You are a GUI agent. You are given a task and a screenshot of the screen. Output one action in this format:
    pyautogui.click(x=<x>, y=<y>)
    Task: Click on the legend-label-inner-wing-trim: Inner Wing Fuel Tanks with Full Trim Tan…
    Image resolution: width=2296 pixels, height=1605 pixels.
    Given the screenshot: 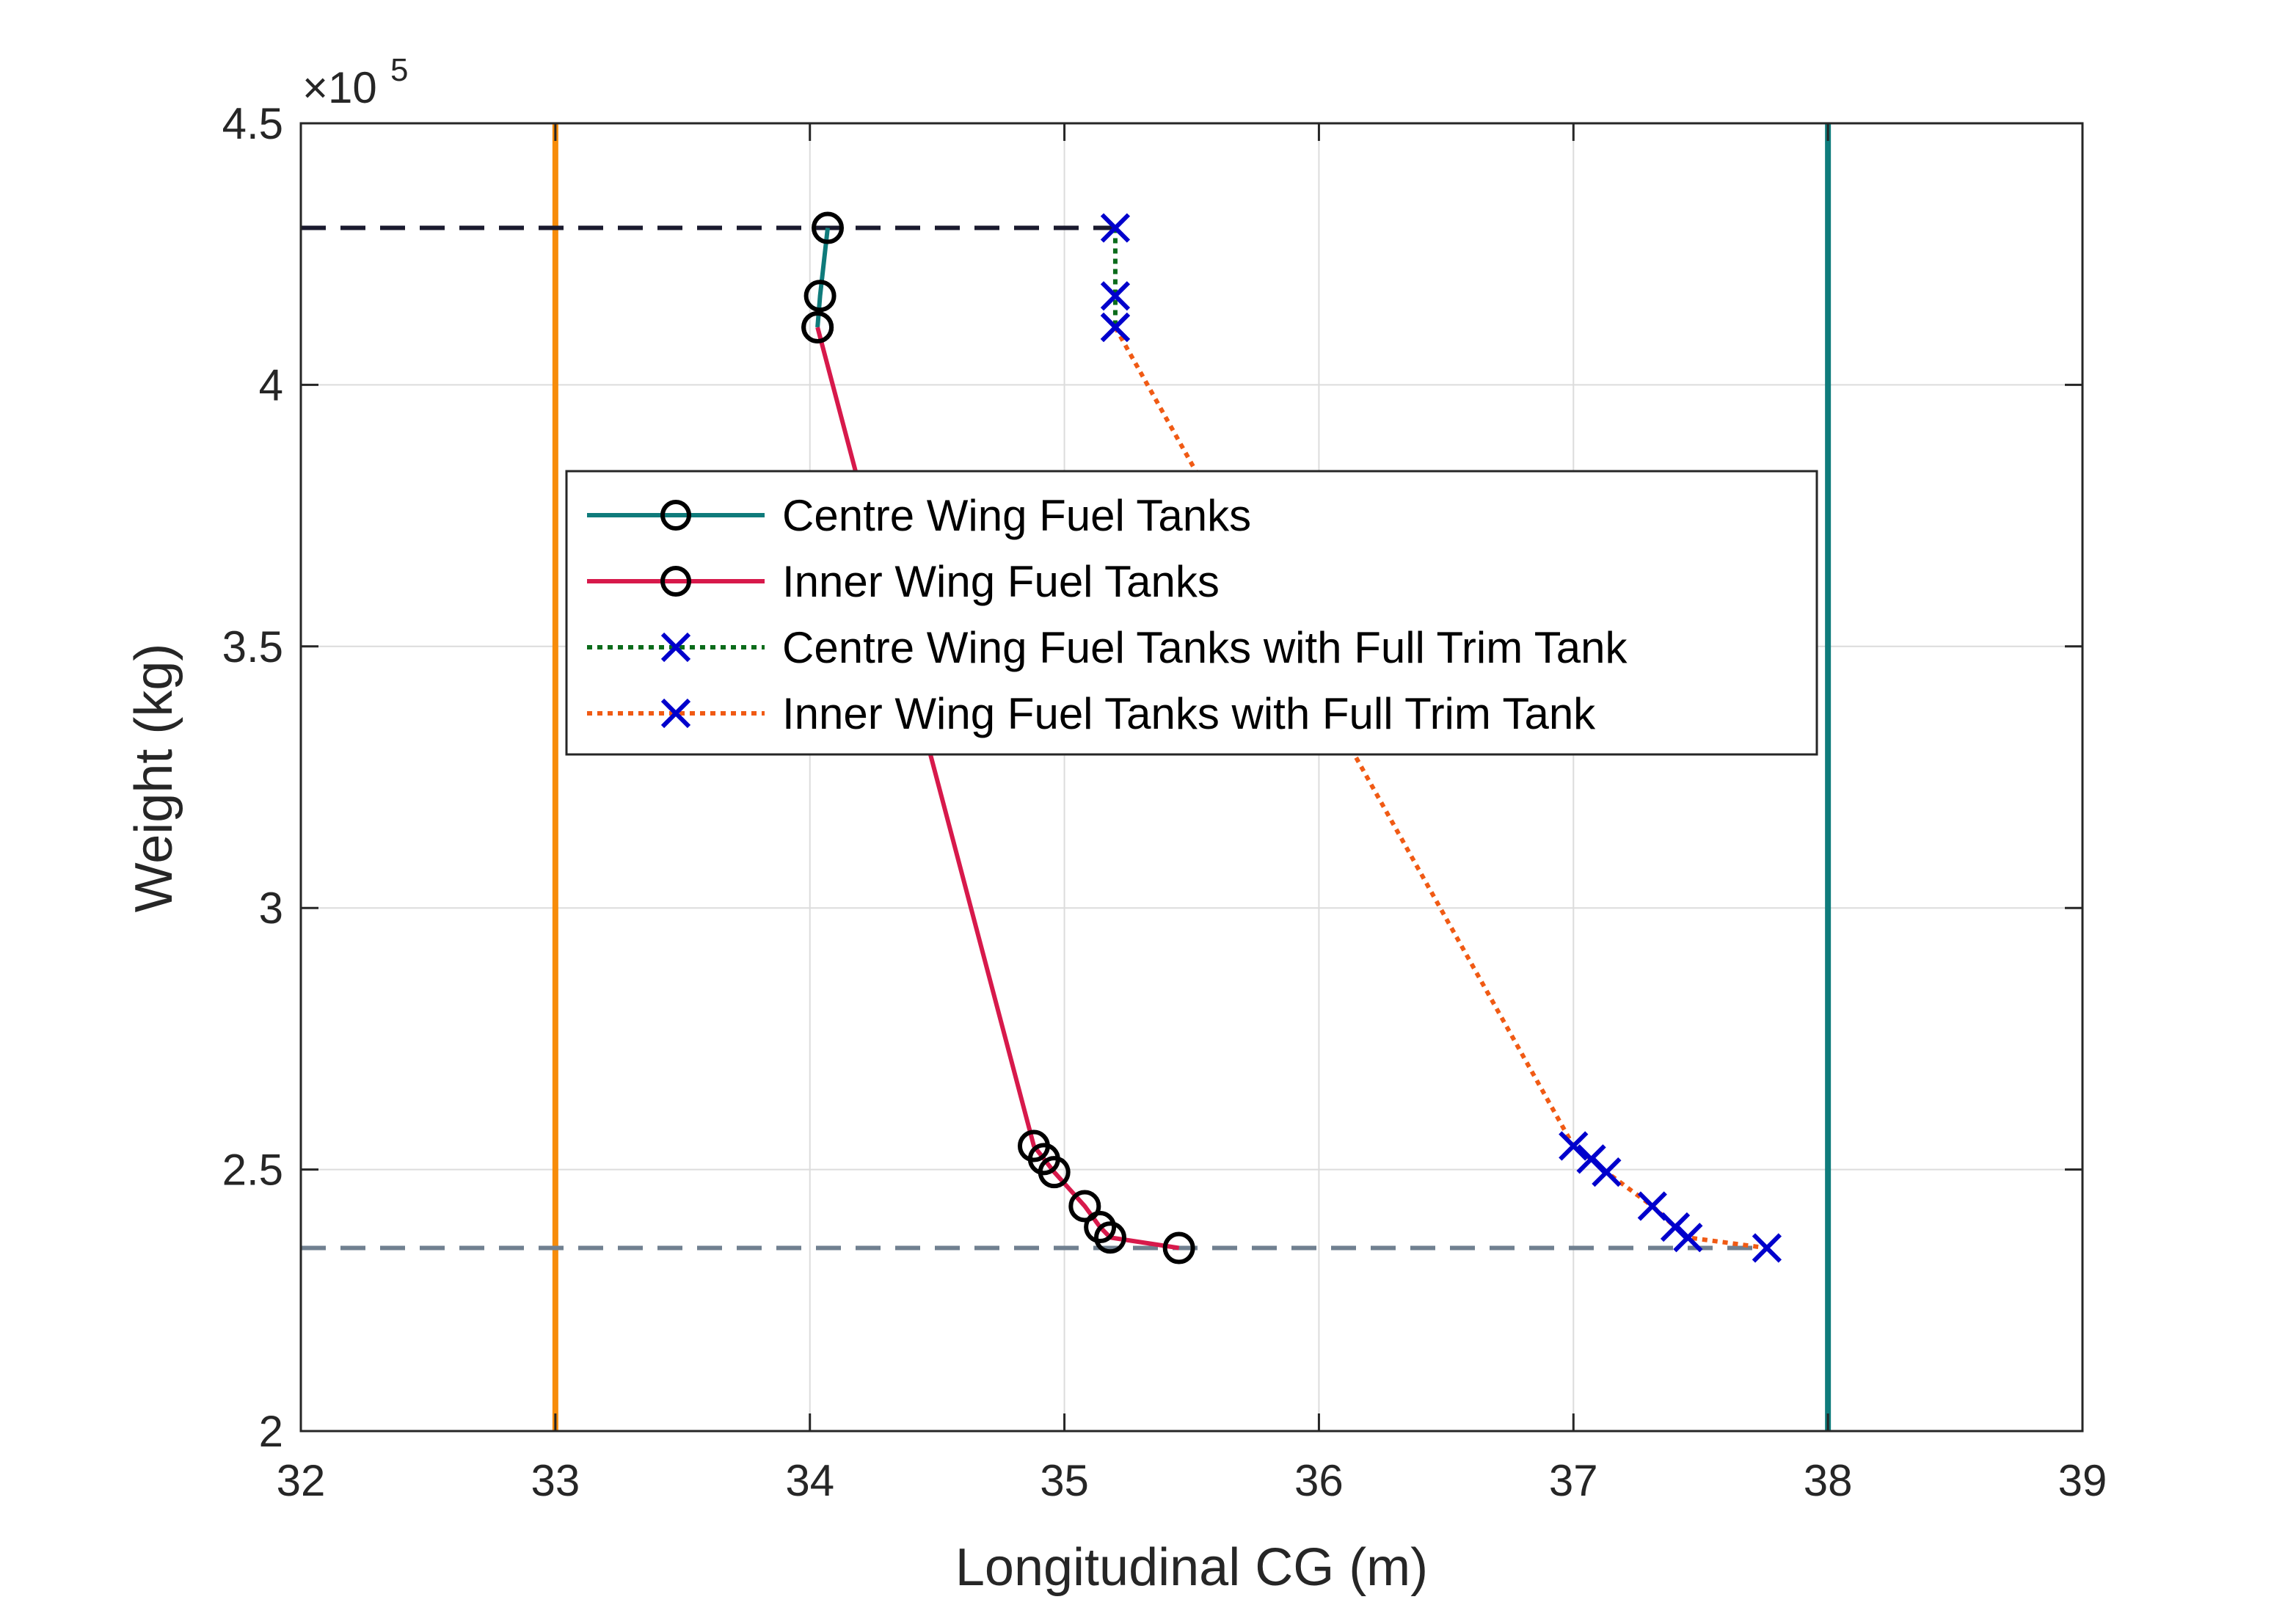 What is the action you would take?
    pyautogui.click(x=1189, y=713)
    